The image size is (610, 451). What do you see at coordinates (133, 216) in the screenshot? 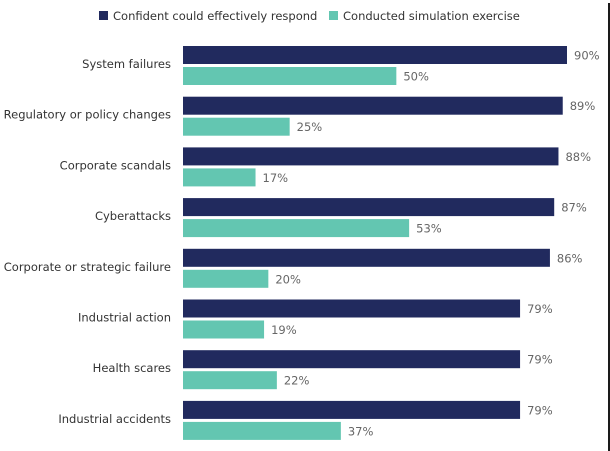
I see `category-label-cyberattacks: Cyberattacks` at bounding box center [133, 216].